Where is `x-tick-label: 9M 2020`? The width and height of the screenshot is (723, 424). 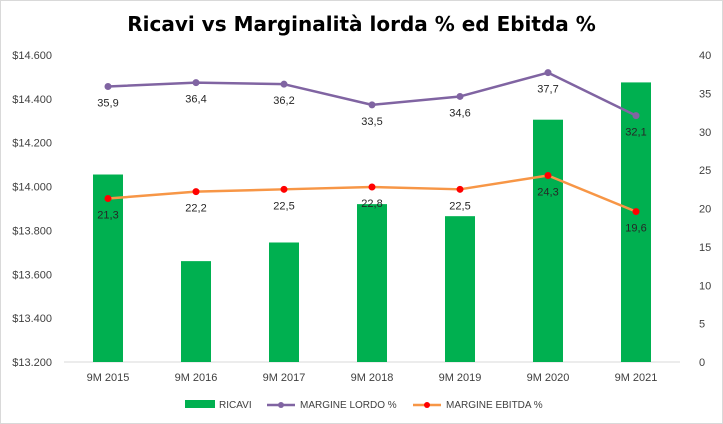 x-tick-label: 9M 2020 is located at coordinates (548, 378).